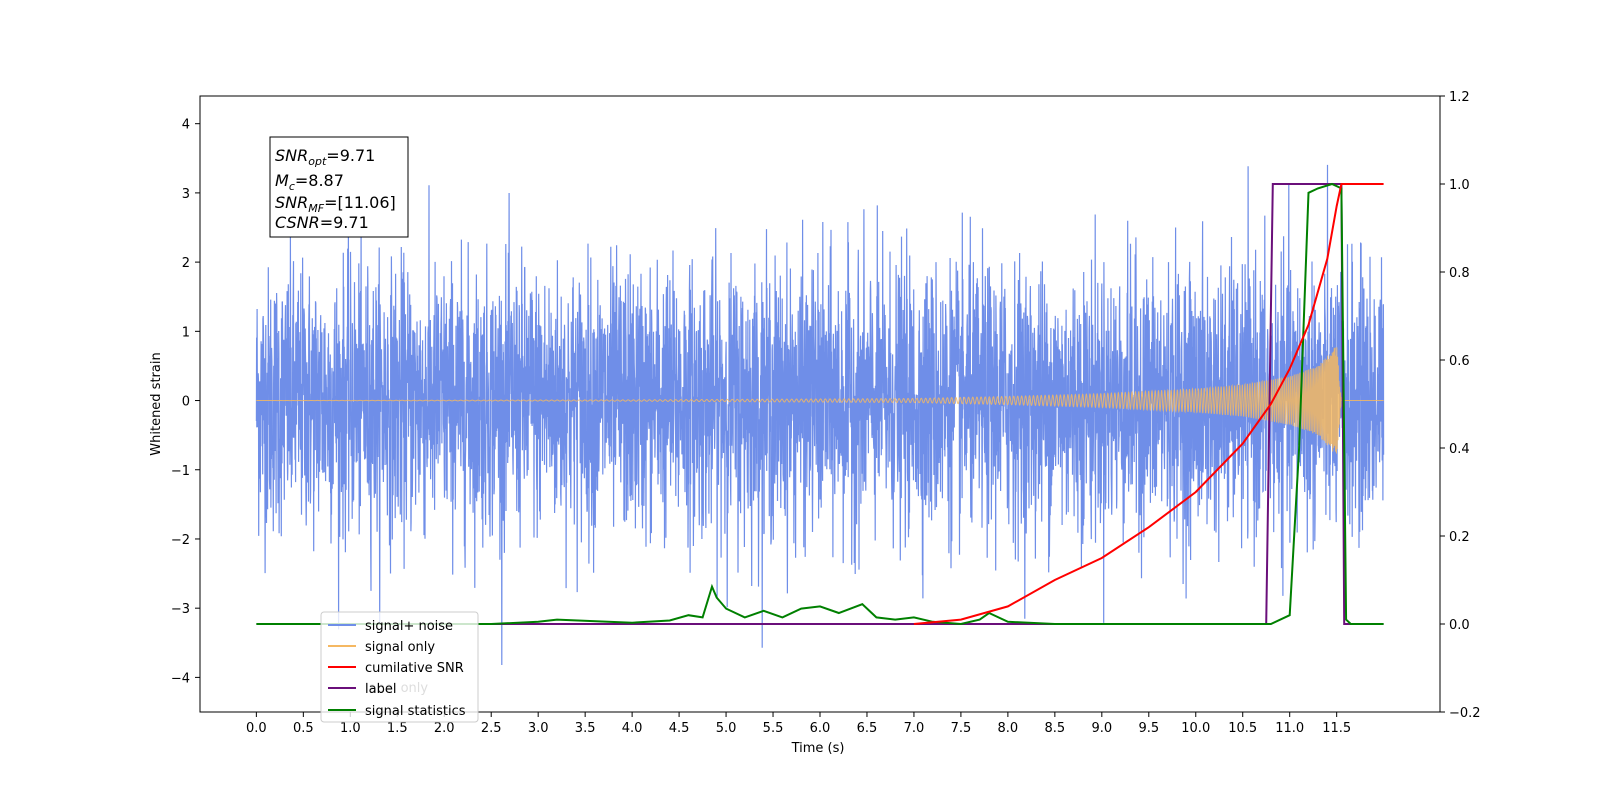 Image resolution: width=1600 pixels, height=800 pixels. Describe the element at coordinates (1101, 728) in the screenshot. I see `x-tick-label: 9.0` at that location.